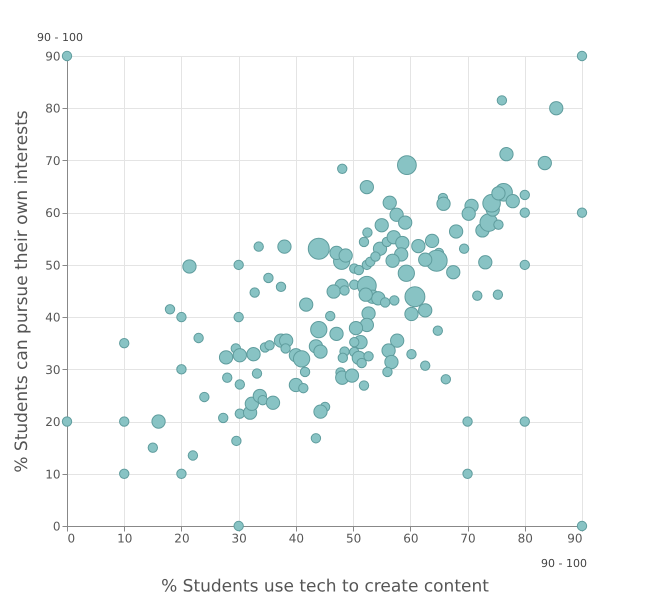 The width and height of the screenshot is (651, 597). What do you see at coordinates (124, 539) in the screenshot?
I see `x-tick-label: 10` at bounding box center [124, 539].